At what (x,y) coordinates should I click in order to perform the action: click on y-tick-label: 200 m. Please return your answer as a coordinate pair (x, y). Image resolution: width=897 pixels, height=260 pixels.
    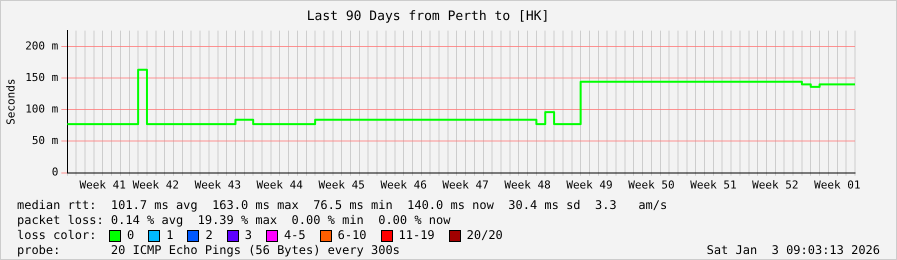
    Looking at the image, I should click on (42, 45).